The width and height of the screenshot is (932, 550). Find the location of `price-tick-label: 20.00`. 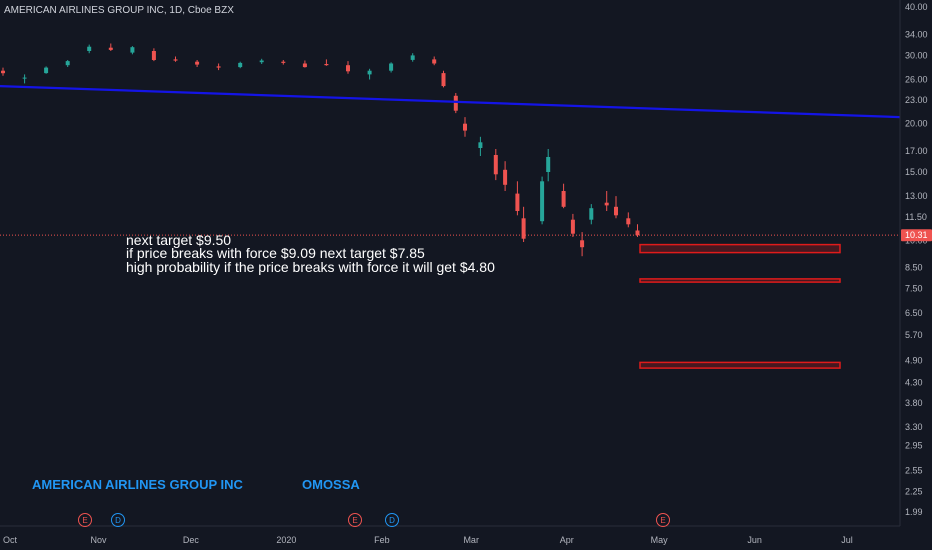

price-tick-label: 20.00 is located at coordinates (916, 124).